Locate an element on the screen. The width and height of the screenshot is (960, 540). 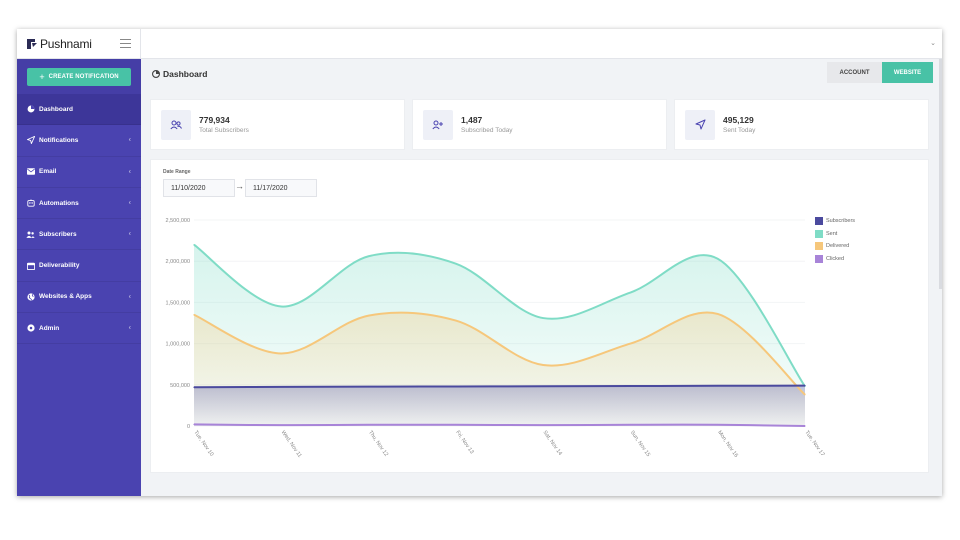
sidebar-item-subscribers: Subscribers ‹ is located at coordinates (79, 235).